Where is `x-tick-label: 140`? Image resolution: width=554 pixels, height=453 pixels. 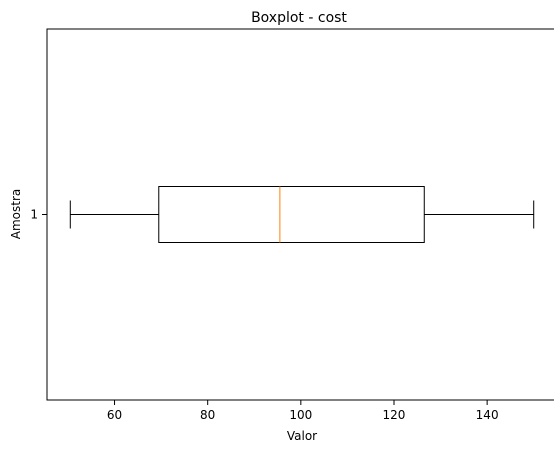 x-tick-label: 140 is located at coordinates (487, 415).